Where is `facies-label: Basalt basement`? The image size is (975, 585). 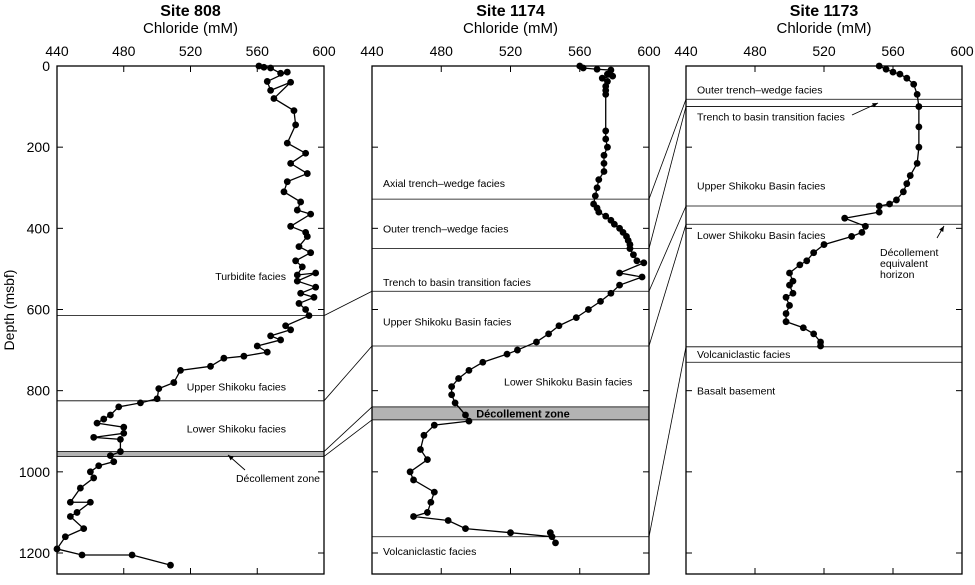 facies-label: Basalt basement is located at coordinates (736, 392).